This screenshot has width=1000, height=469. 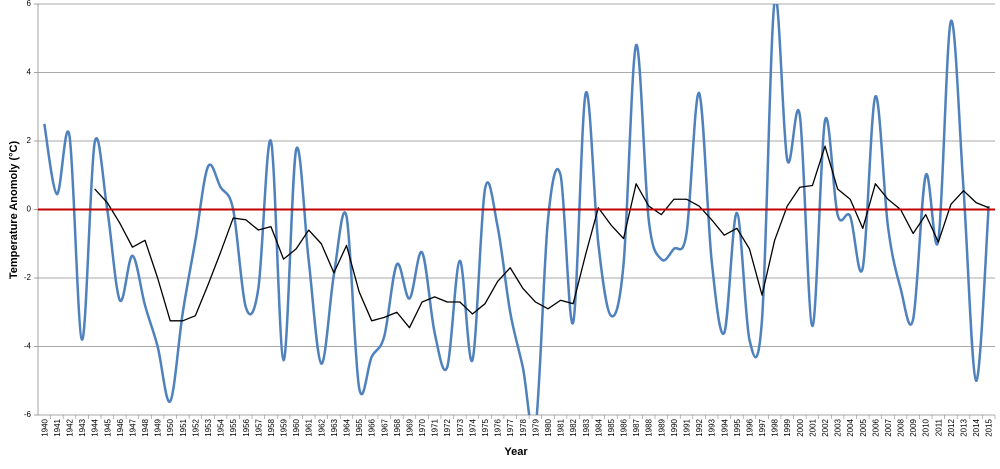 I want to click on x-tick-label: 1963, so click(x=334, y=427).